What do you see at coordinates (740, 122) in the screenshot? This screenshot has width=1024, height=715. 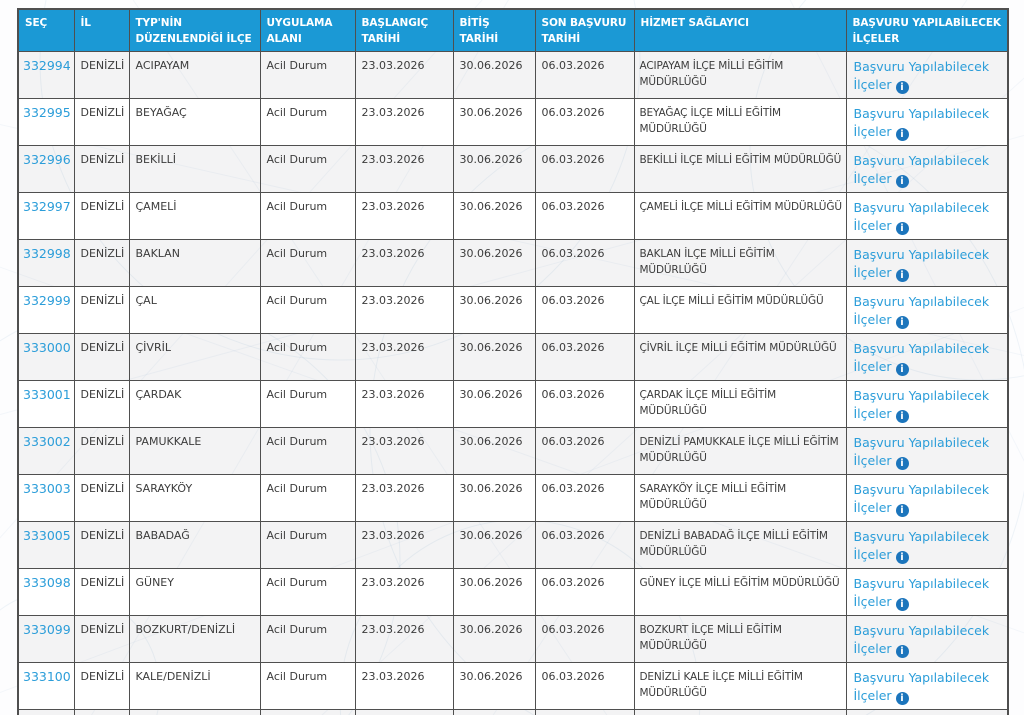 I see `cell-hizmet-saglayici: BEYAĞAÇ İLÇE MİLLİ EĞİTİM MÜDÜRLÜĞÜ` at bounding box center [740, 122].